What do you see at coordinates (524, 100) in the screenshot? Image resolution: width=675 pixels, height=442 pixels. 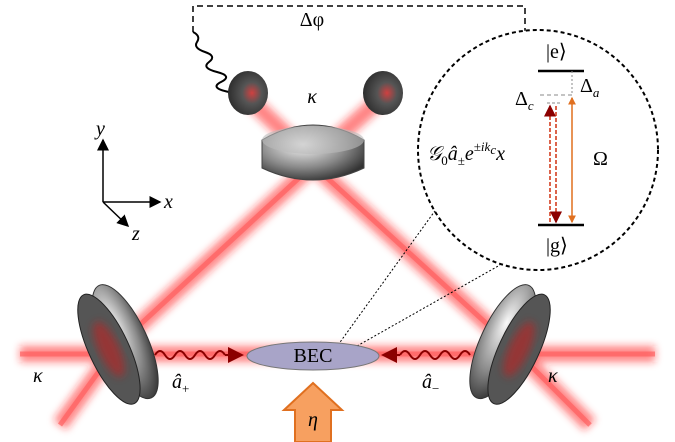 I see `label: Δc` at bounding box center [524, 100].